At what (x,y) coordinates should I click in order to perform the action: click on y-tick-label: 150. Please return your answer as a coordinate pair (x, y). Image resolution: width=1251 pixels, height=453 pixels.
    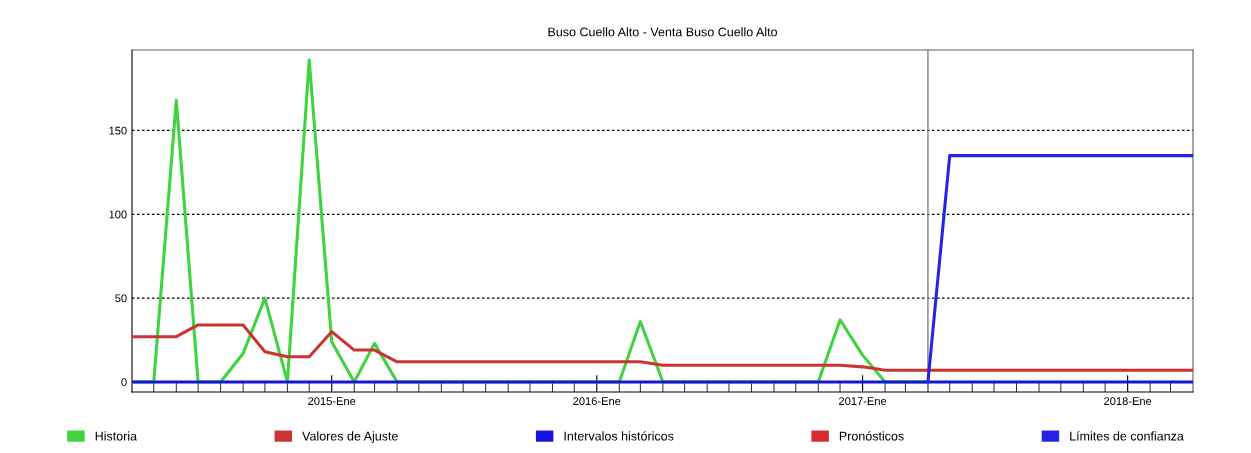
    Looking at the image, I should click on (118, 130).